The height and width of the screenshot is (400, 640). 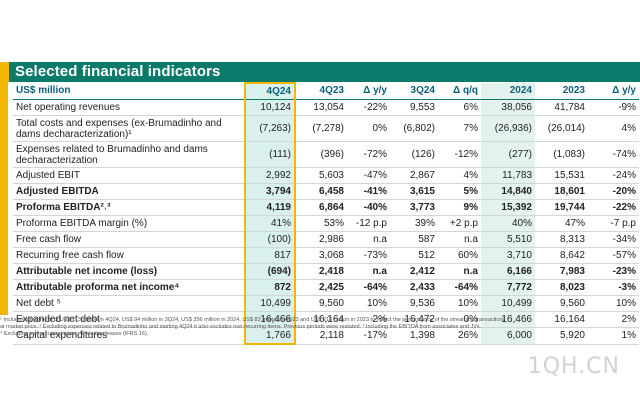 What do you see at coordinates (459, 128) in the screenshot?
I see `row-value: 7%` at bounding box center [459, 128].